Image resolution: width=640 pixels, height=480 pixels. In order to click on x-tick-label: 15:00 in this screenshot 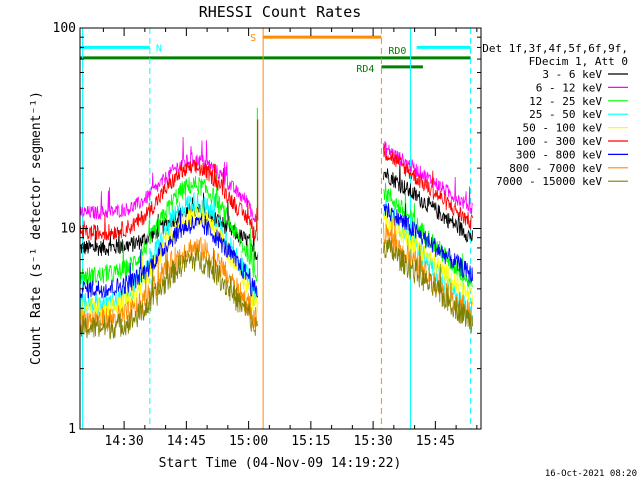, I will do `click(248, 441)`.